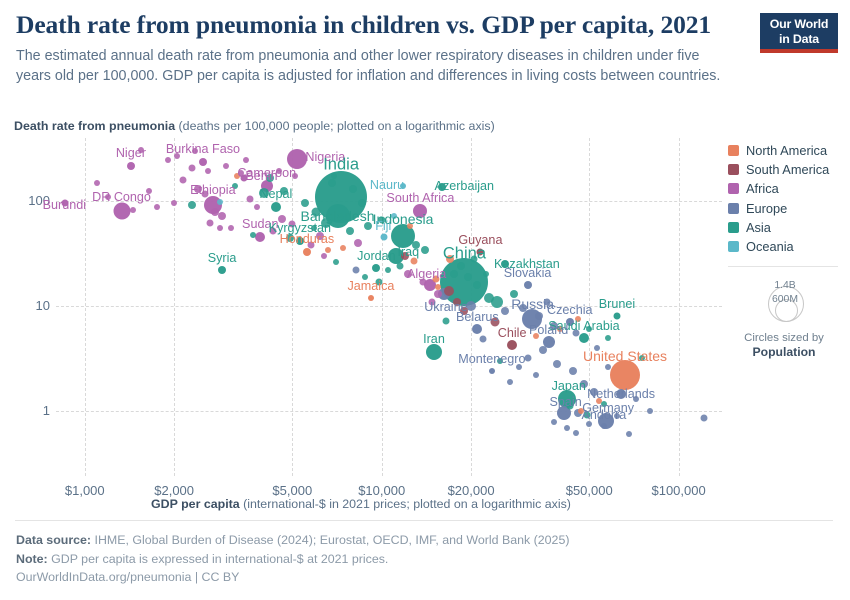 The width and height of the screenshot is (850, 600). What do you see at coordinates (299, 227) in the screenshot?
I see `data-point-label-kyrgyzstan: Kyrgyzstan` at bounding box center [299, 227].